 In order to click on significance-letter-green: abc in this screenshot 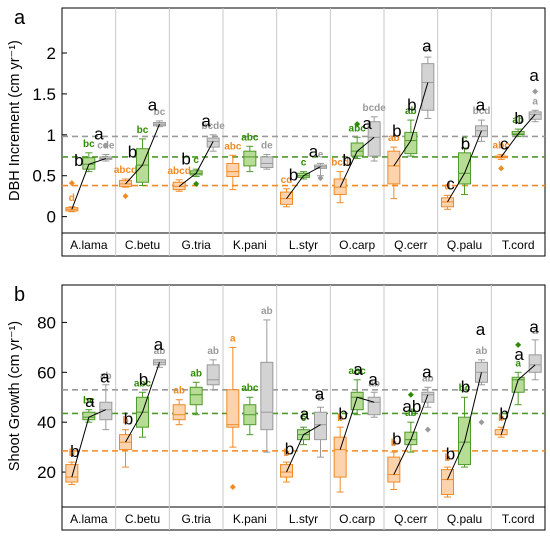, I will do `click(358, 371)`.